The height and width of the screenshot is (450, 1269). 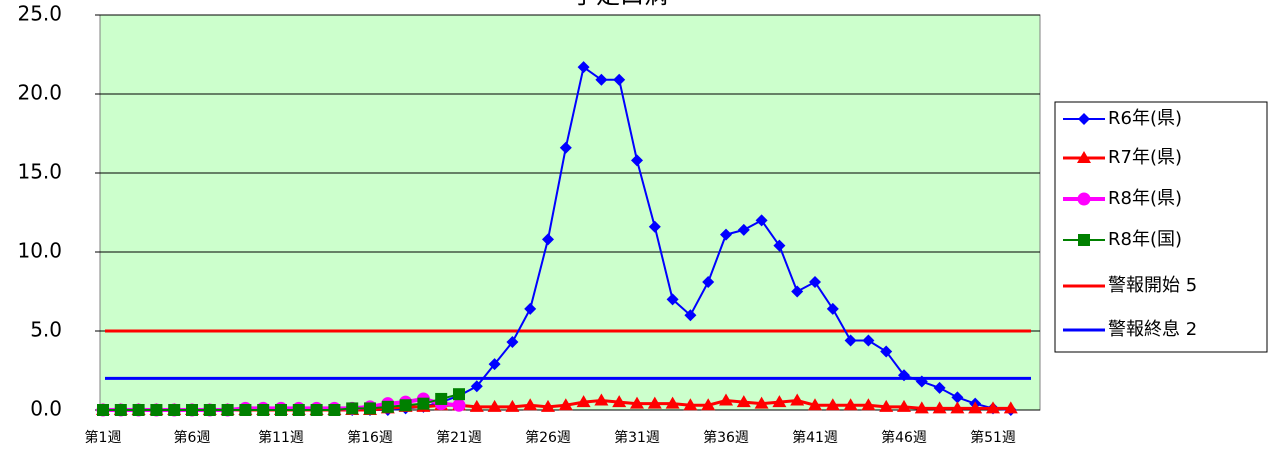 I want to click on y-tick-label: 15.0, so click(x=39, y=172).